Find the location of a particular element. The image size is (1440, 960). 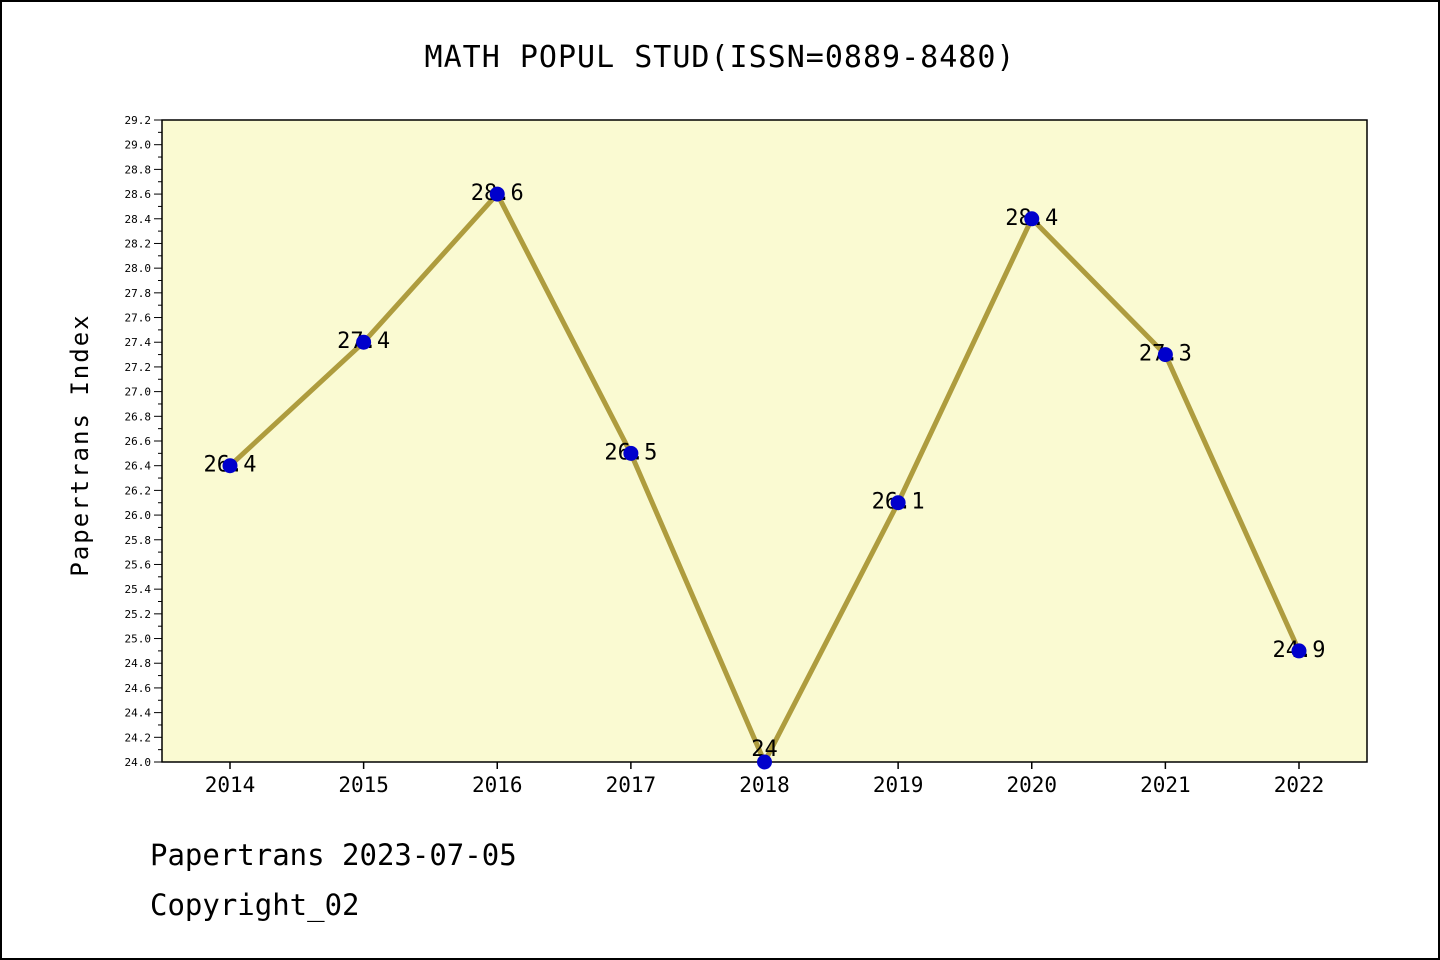

y-tick-label: 27.8 is located at coordinates (138, 293).